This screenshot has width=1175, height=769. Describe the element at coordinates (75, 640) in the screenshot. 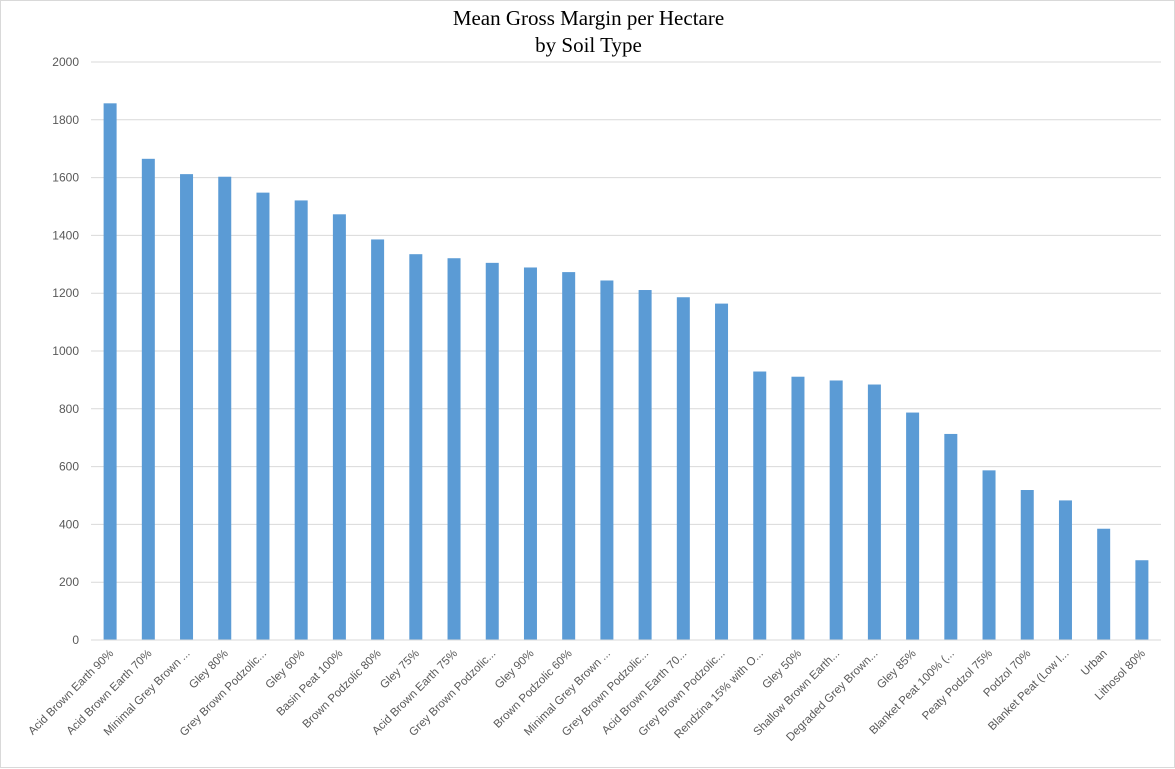

I see `y-tick-label: 0` at that location.